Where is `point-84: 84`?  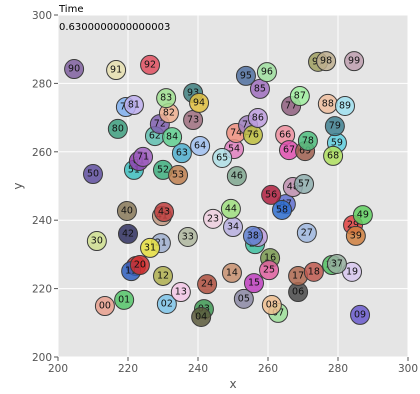 point-84: 84 is located at coordinates (172, 137).